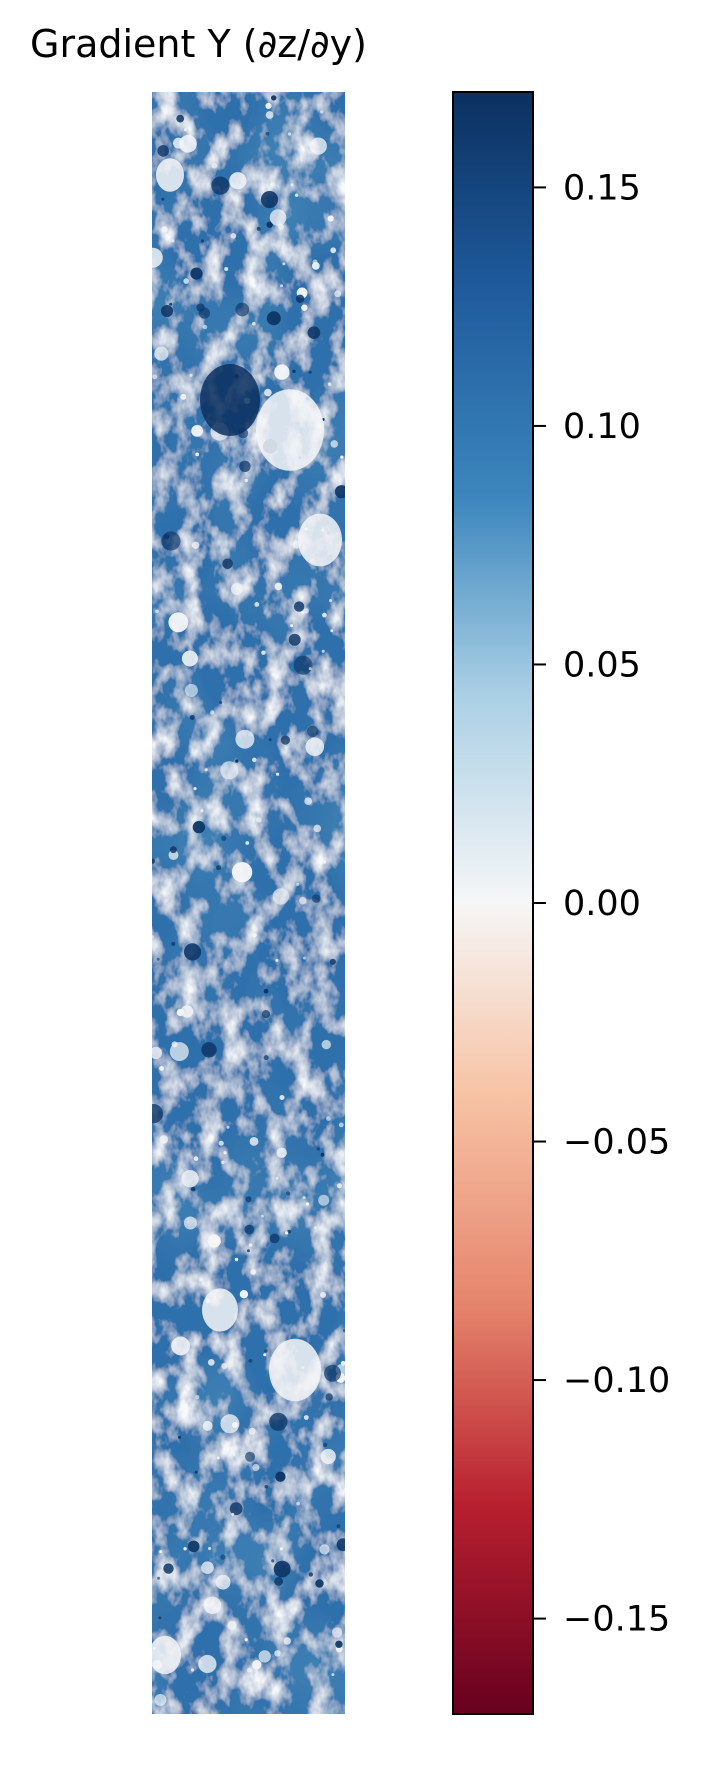 This screenshot has width=726, height=1766. I want to click on colorbar-tick-label: −0.15, so click(616, 1620).